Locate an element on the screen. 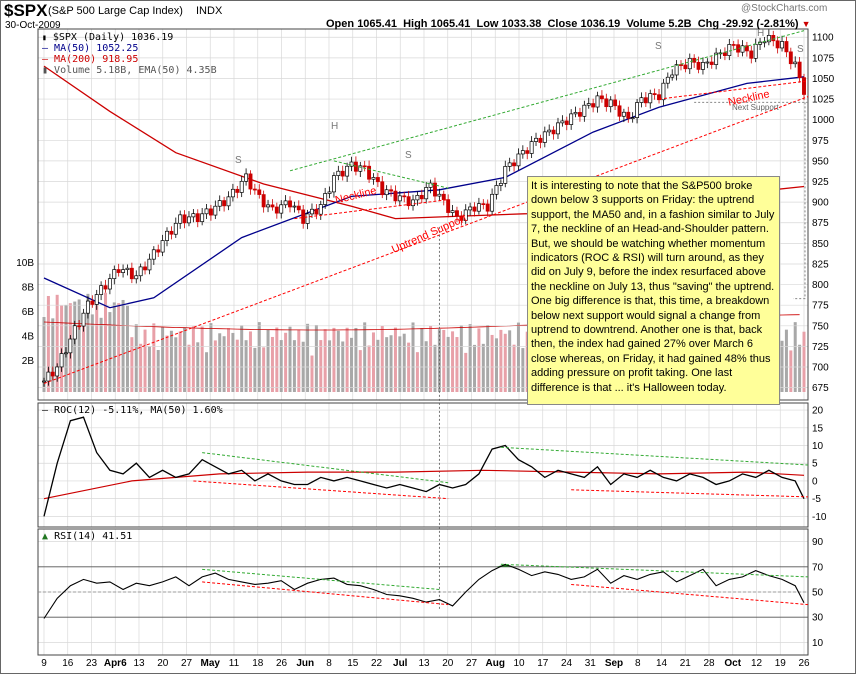 Image resolution: width=856 pixels, height=674 pixels. next-support-label: Next Support is located at coordinates (755, 107).